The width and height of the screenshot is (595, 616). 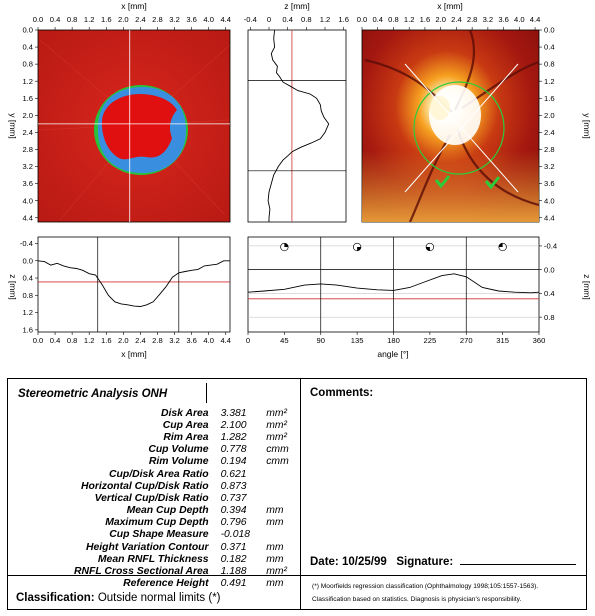 What do you see at coordinates (550, 246) in the screenshot?
I see `y-tick-label: -0.4` at bounding box center [550, 246].